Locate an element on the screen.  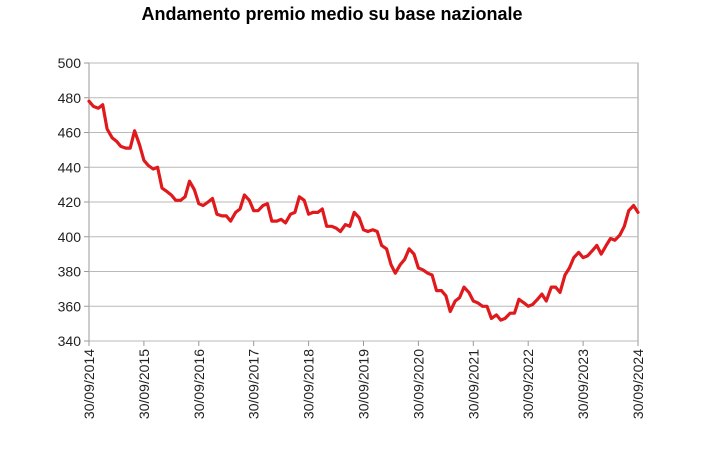
y-tick-label: 440 is located at coordinates (70, 167).